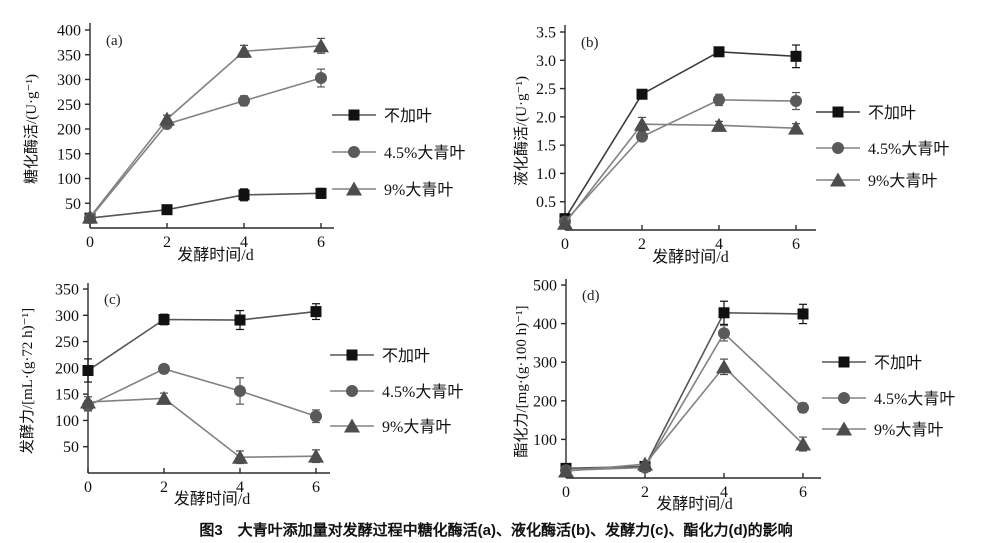  I want to click on y-axis-label: 酯化力/[mg·(g·100 h)⁻¹], so click(521, 382).